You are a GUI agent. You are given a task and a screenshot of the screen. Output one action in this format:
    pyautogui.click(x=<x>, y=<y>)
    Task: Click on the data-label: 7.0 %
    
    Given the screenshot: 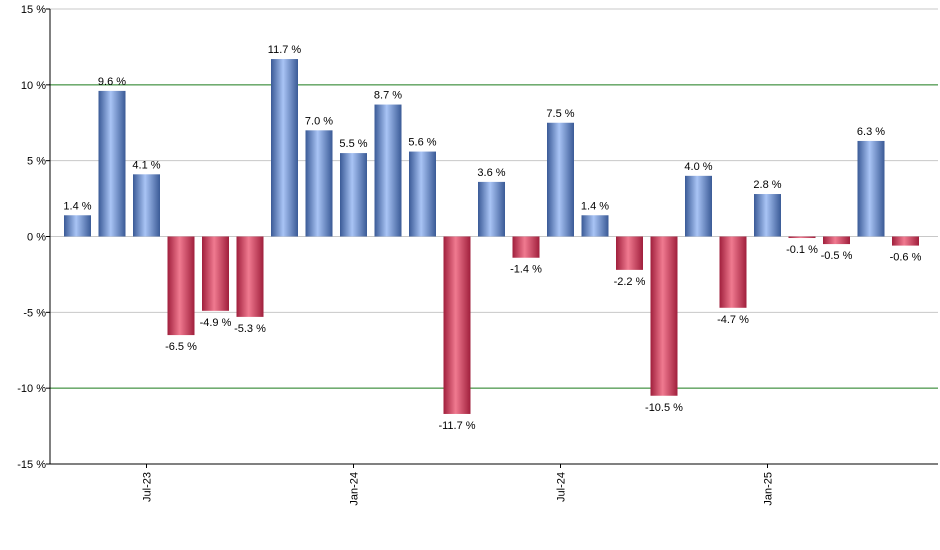 What is the action you would take?
    pyautogui.click(x=319, y=121)
    